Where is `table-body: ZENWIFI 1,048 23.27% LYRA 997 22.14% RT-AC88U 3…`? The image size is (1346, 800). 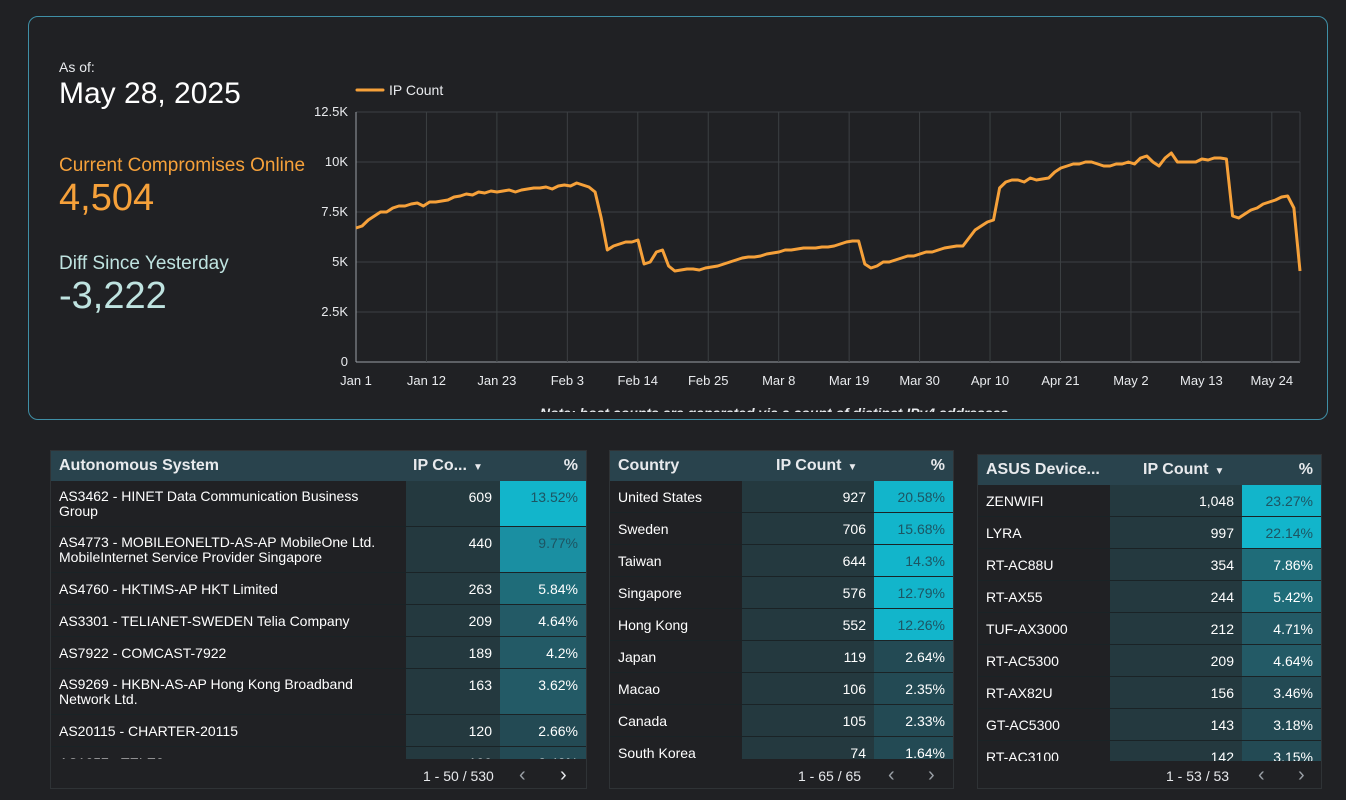 table-body: ZENWIFI 1,048 23.27% LYRA 997 22.14% RT-AC88U 3… is located at coordinates (1149, 623).